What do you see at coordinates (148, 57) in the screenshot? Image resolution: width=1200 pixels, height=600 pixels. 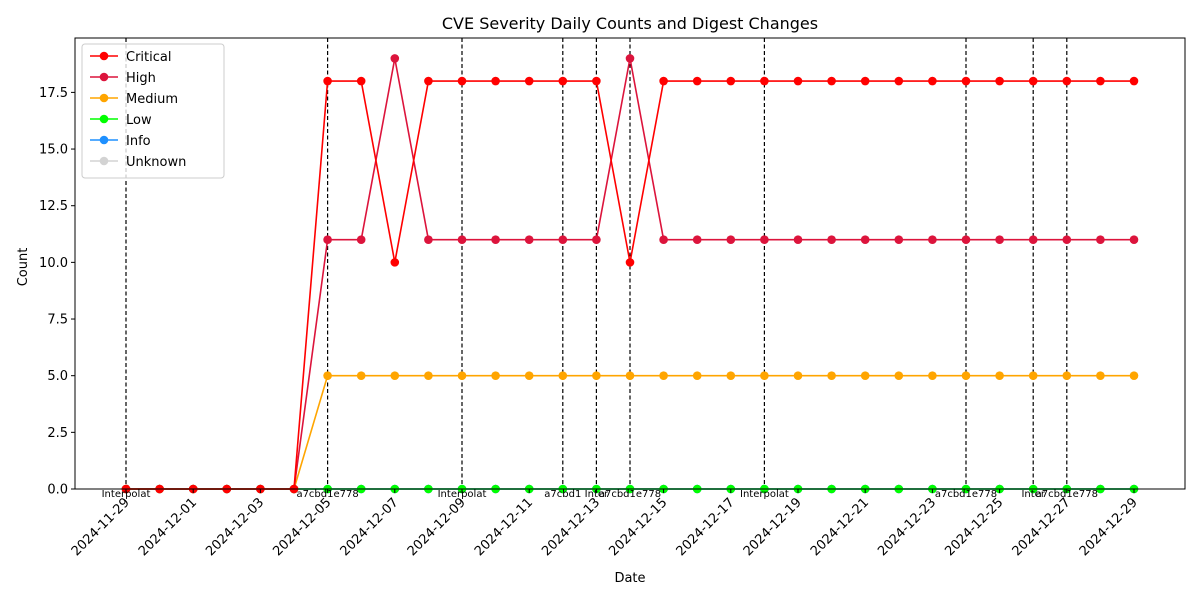 I see `legend-label-critical: Critical` at bounding box center [148, 57].